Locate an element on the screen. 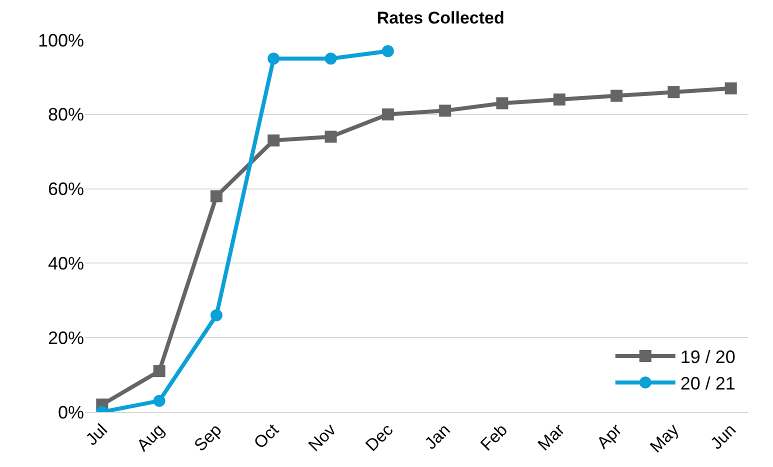 This screenshot has height=467, width=773. y-tick-label: 80% is located at coordinates (66, 114).